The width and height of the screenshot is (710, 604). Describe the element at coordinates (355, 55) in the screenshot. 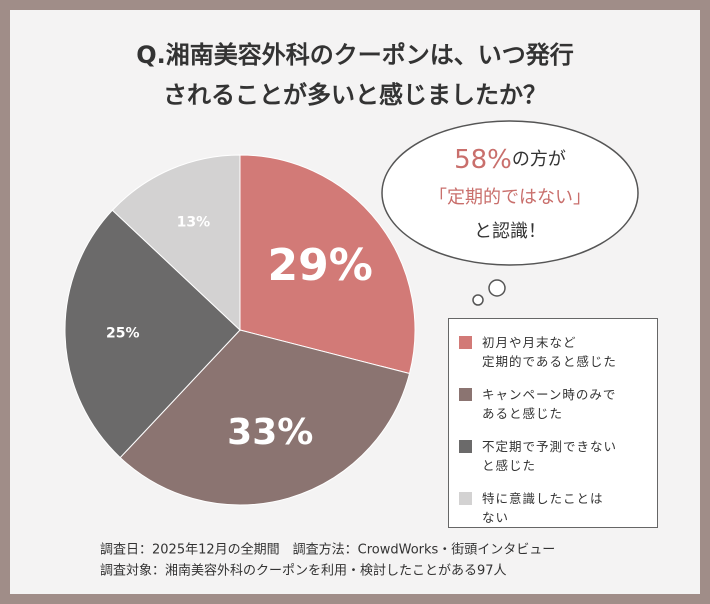

I see `title: Q.湘南美容外科のクーポンは、いつ発行` at that location.